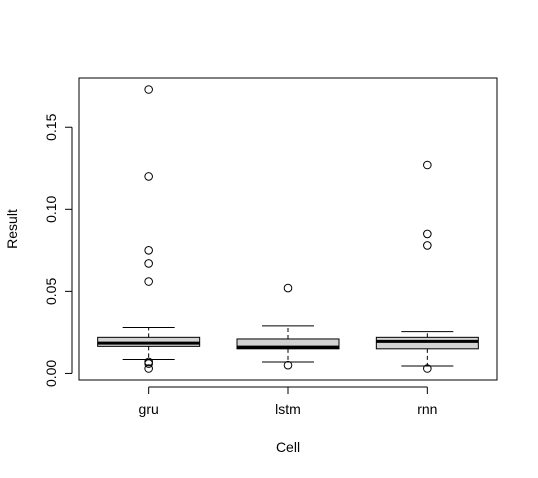 The width and height of the screenshot is (538, 478). Describe the element at coordinates (51, 291) in the screenshot. I see `y-tick-label: 0.05` at that location.